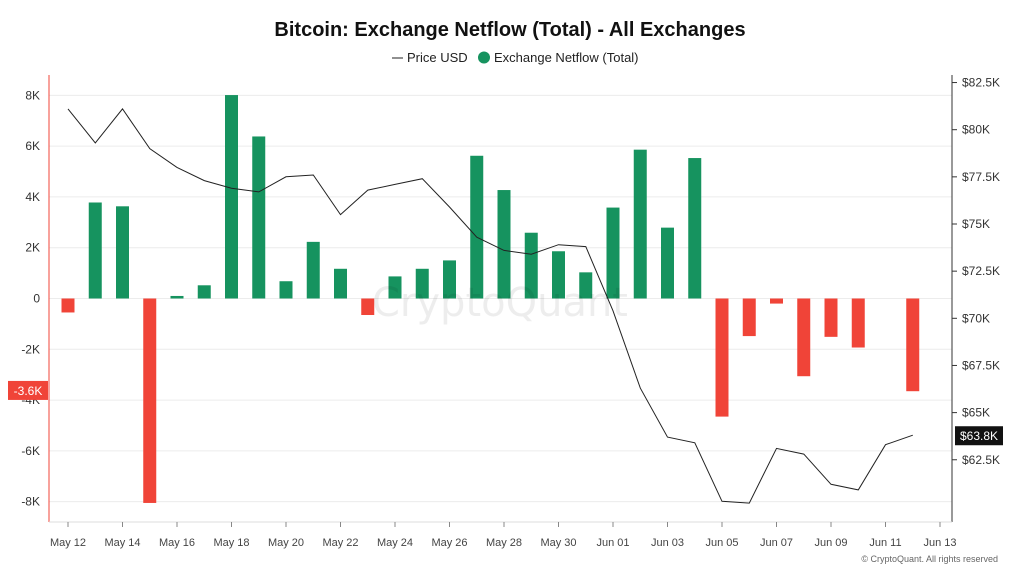  What do you see at coordinates (449, 543) in the screenshot?
I see `x-tick-label: May 26` at bounding box center [449, 543].